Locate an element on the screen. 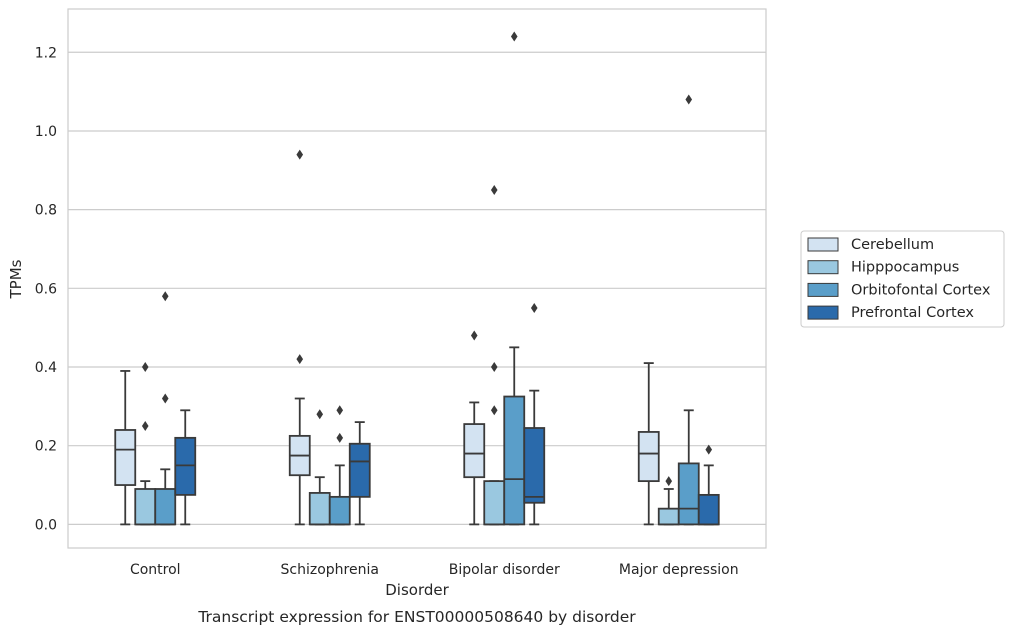 The height and width of the screenshot is (634, 1014). y-tick-label: 0.6 is located at coordinates (46, 289).